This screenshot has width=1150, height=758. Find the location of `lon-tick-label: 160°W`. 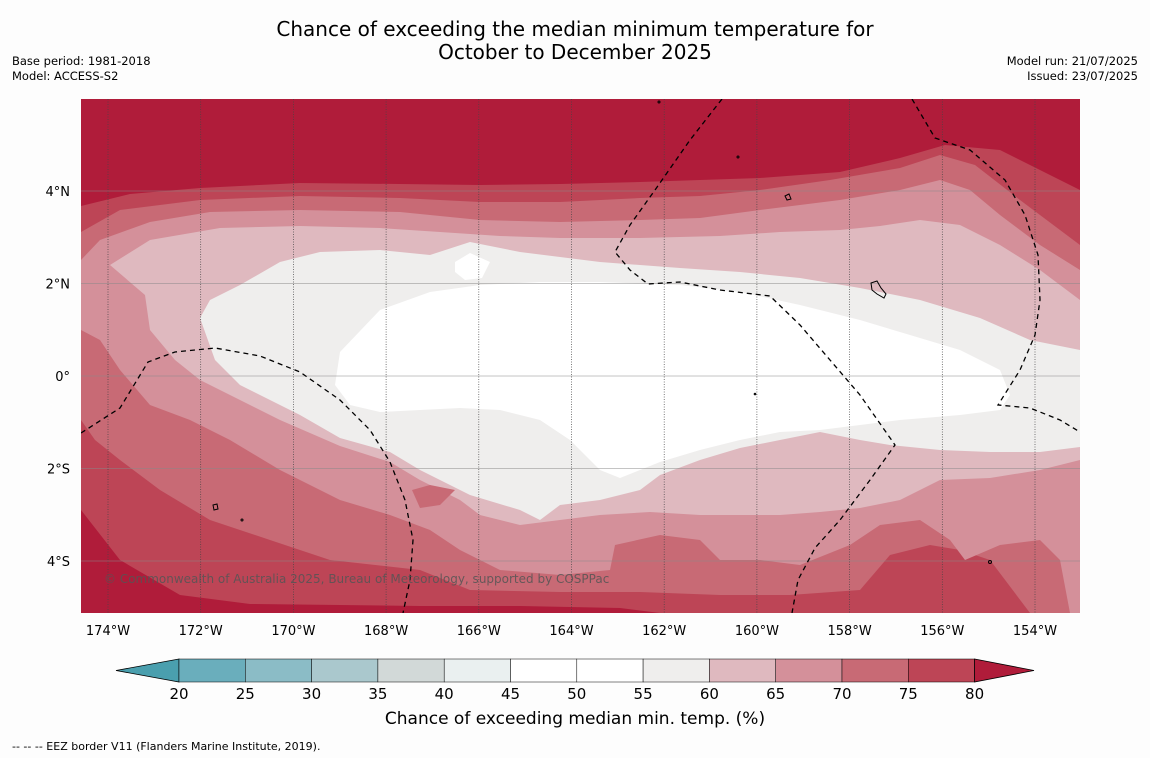

lon-tick-label: 160°W is located at coordinates (757, 631).